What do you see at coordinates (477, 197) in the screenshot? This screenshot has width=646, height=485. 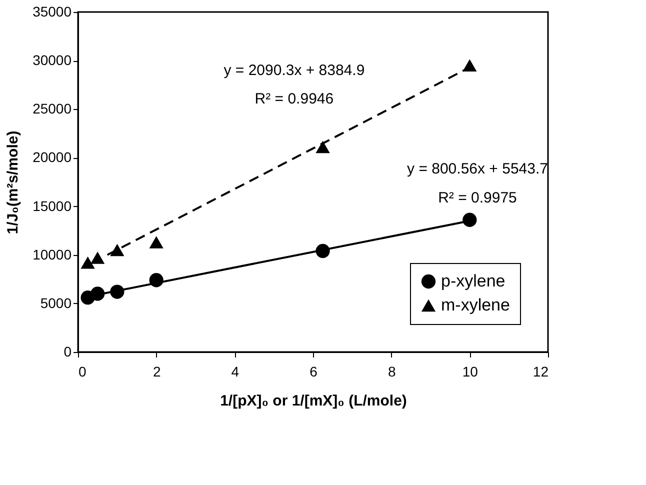 I see `annotation: R² = 0.9975` at bounding box center [477, 197].